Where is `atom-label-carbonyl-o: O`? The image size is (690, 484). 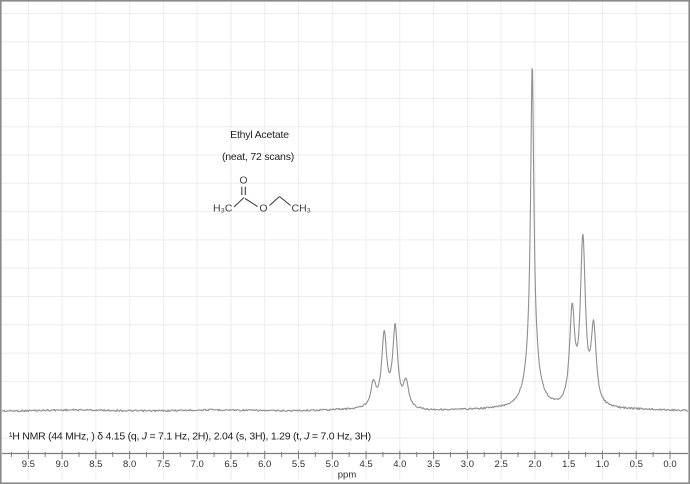 atom-label-carbonyl-o: O is located at coordinates (243, 181).